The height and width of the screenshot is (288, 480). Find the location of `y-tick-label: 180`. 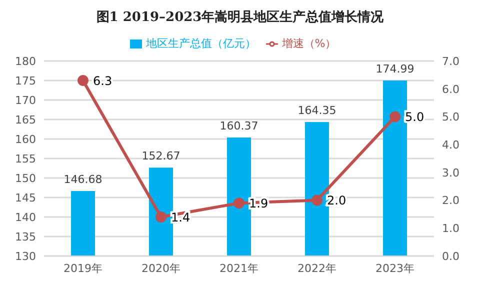

y-tick-label: 180 is located at coordinates (25, 61).